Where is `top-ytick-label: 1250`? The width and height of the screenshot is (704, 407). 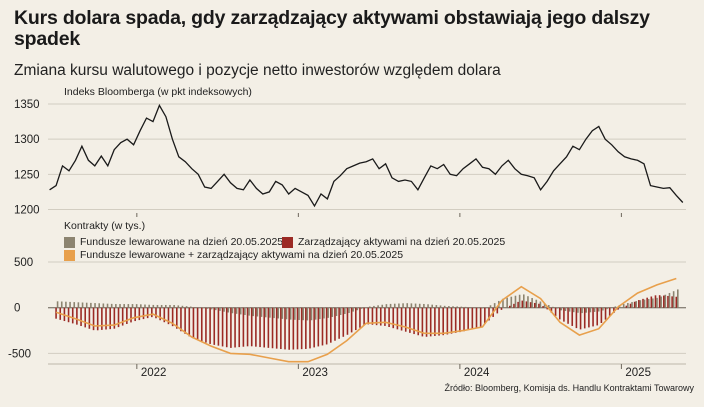
top-ytick-label: 1250 is located at coordinates (27, 175).